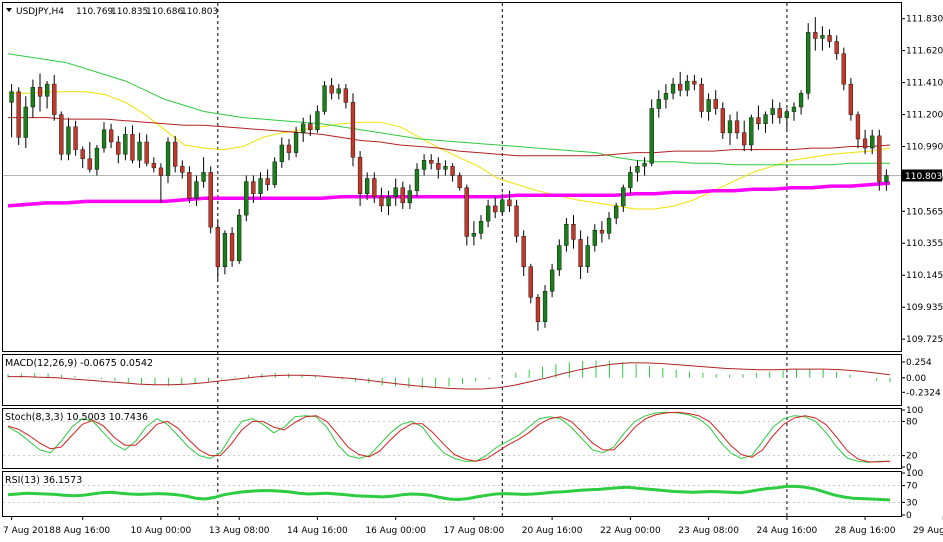 This screenshot has width=943, height=542. Describe the element at coordinates (452, 493) in the screenshot. I see `rsi-indicator` at that location.